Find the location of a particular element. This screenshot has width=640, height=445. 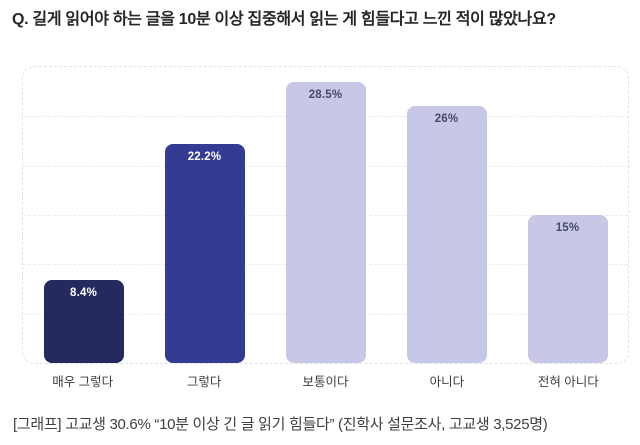

bar-3: 28.5% is located at coordinates (325, 222).